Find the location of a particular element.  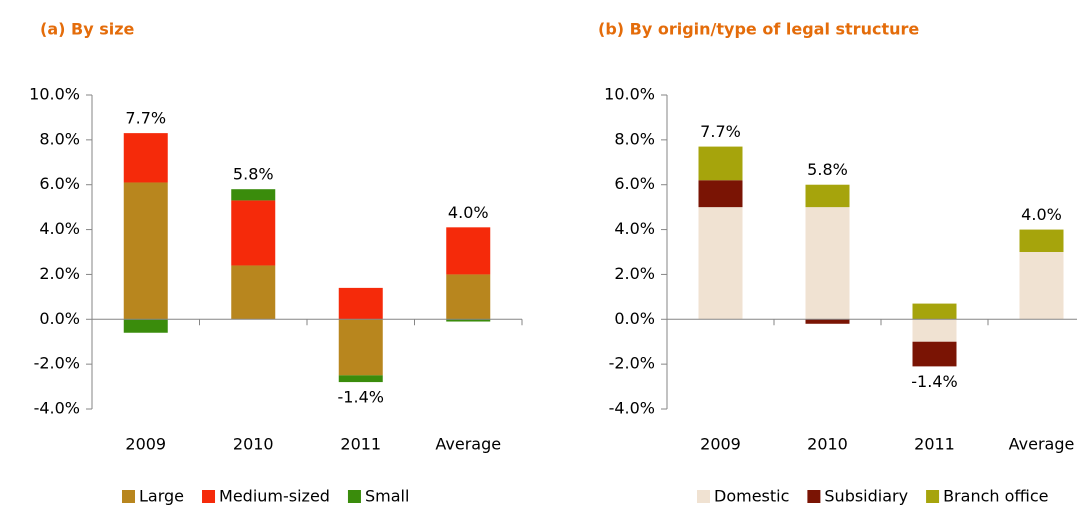

legend-label: Small is located at coordinates (387, 496).